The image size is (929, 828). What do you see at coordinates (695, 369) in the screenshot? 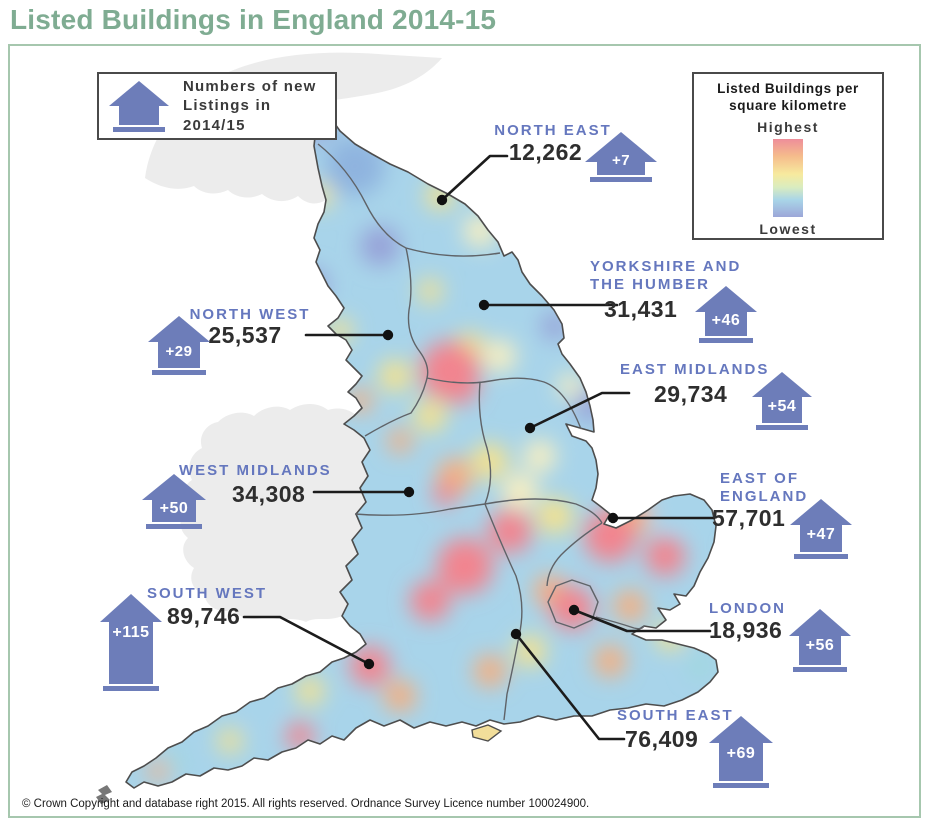
I see `region-name-east-midlands: EAST MIDLANDS` at bounding box center [695, 369].